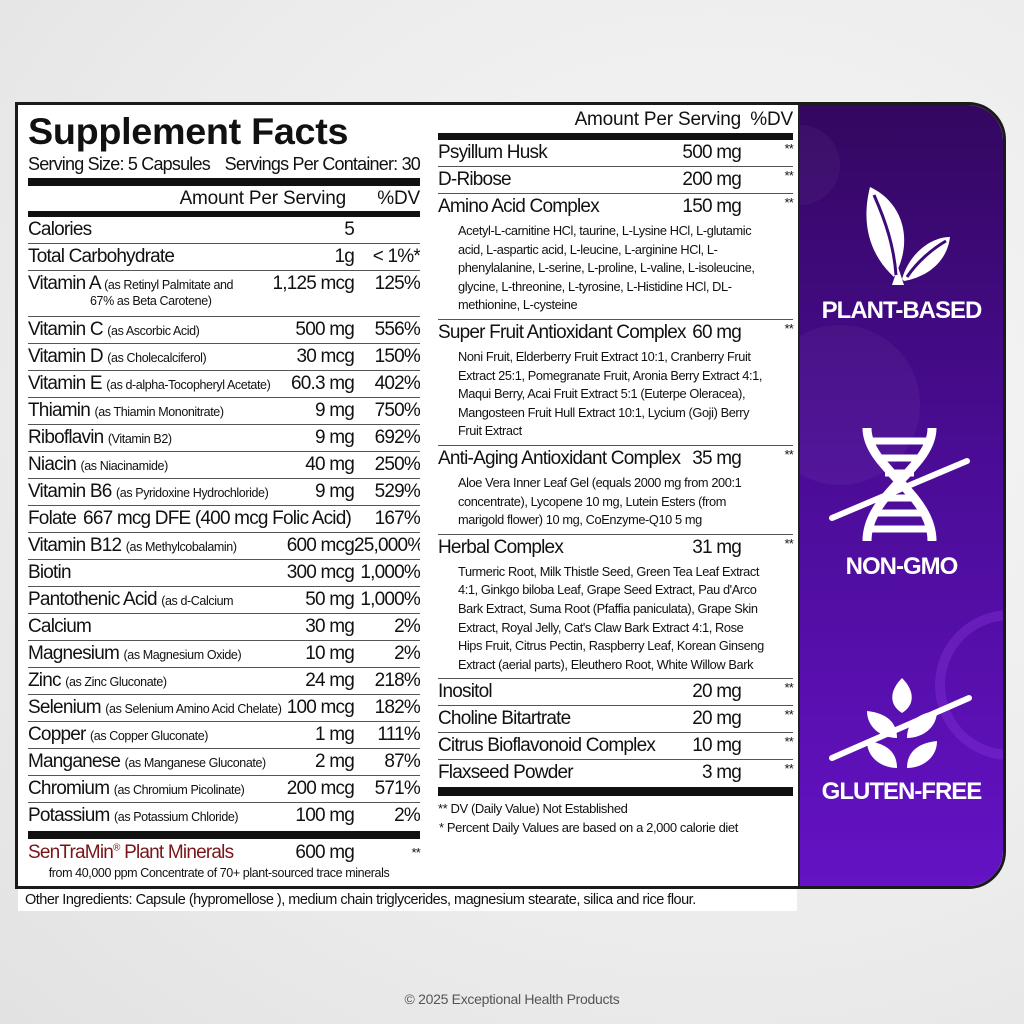 This screenshot has width=1024, height=1024. Describe the element at coordinates (901, 442) in the screenshot. I see `background-decoration` at that location.